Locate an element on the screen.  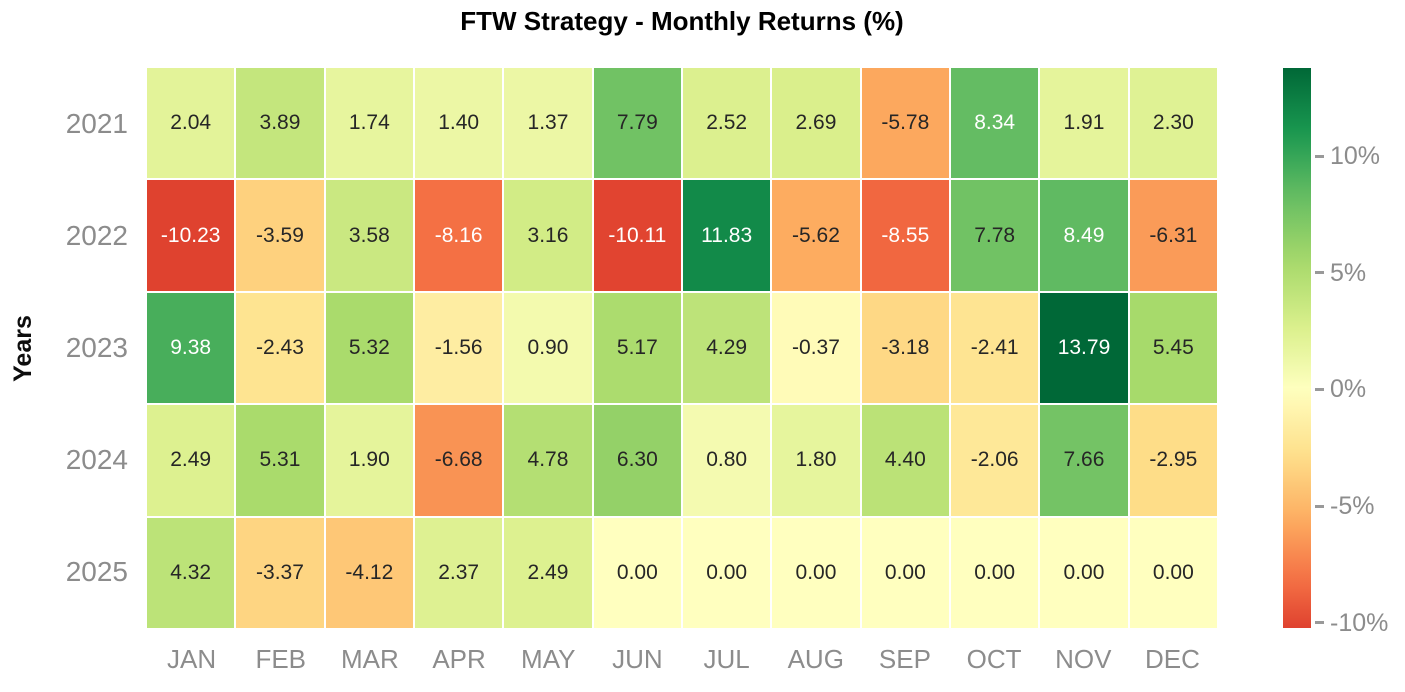
heatmap-cell-2021-JAN: 2.04 is located at coordinates (191, 123).